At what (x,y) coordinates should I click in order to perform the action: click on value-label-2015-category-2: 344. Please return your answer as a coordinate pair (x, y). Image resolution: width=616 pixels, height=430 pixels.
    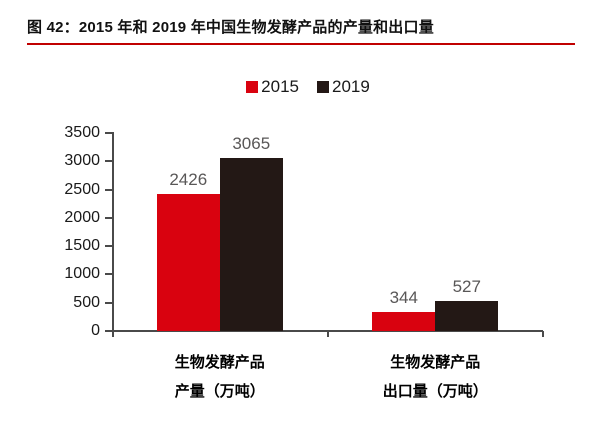
    Looking at the image, I should click on (403, 297).